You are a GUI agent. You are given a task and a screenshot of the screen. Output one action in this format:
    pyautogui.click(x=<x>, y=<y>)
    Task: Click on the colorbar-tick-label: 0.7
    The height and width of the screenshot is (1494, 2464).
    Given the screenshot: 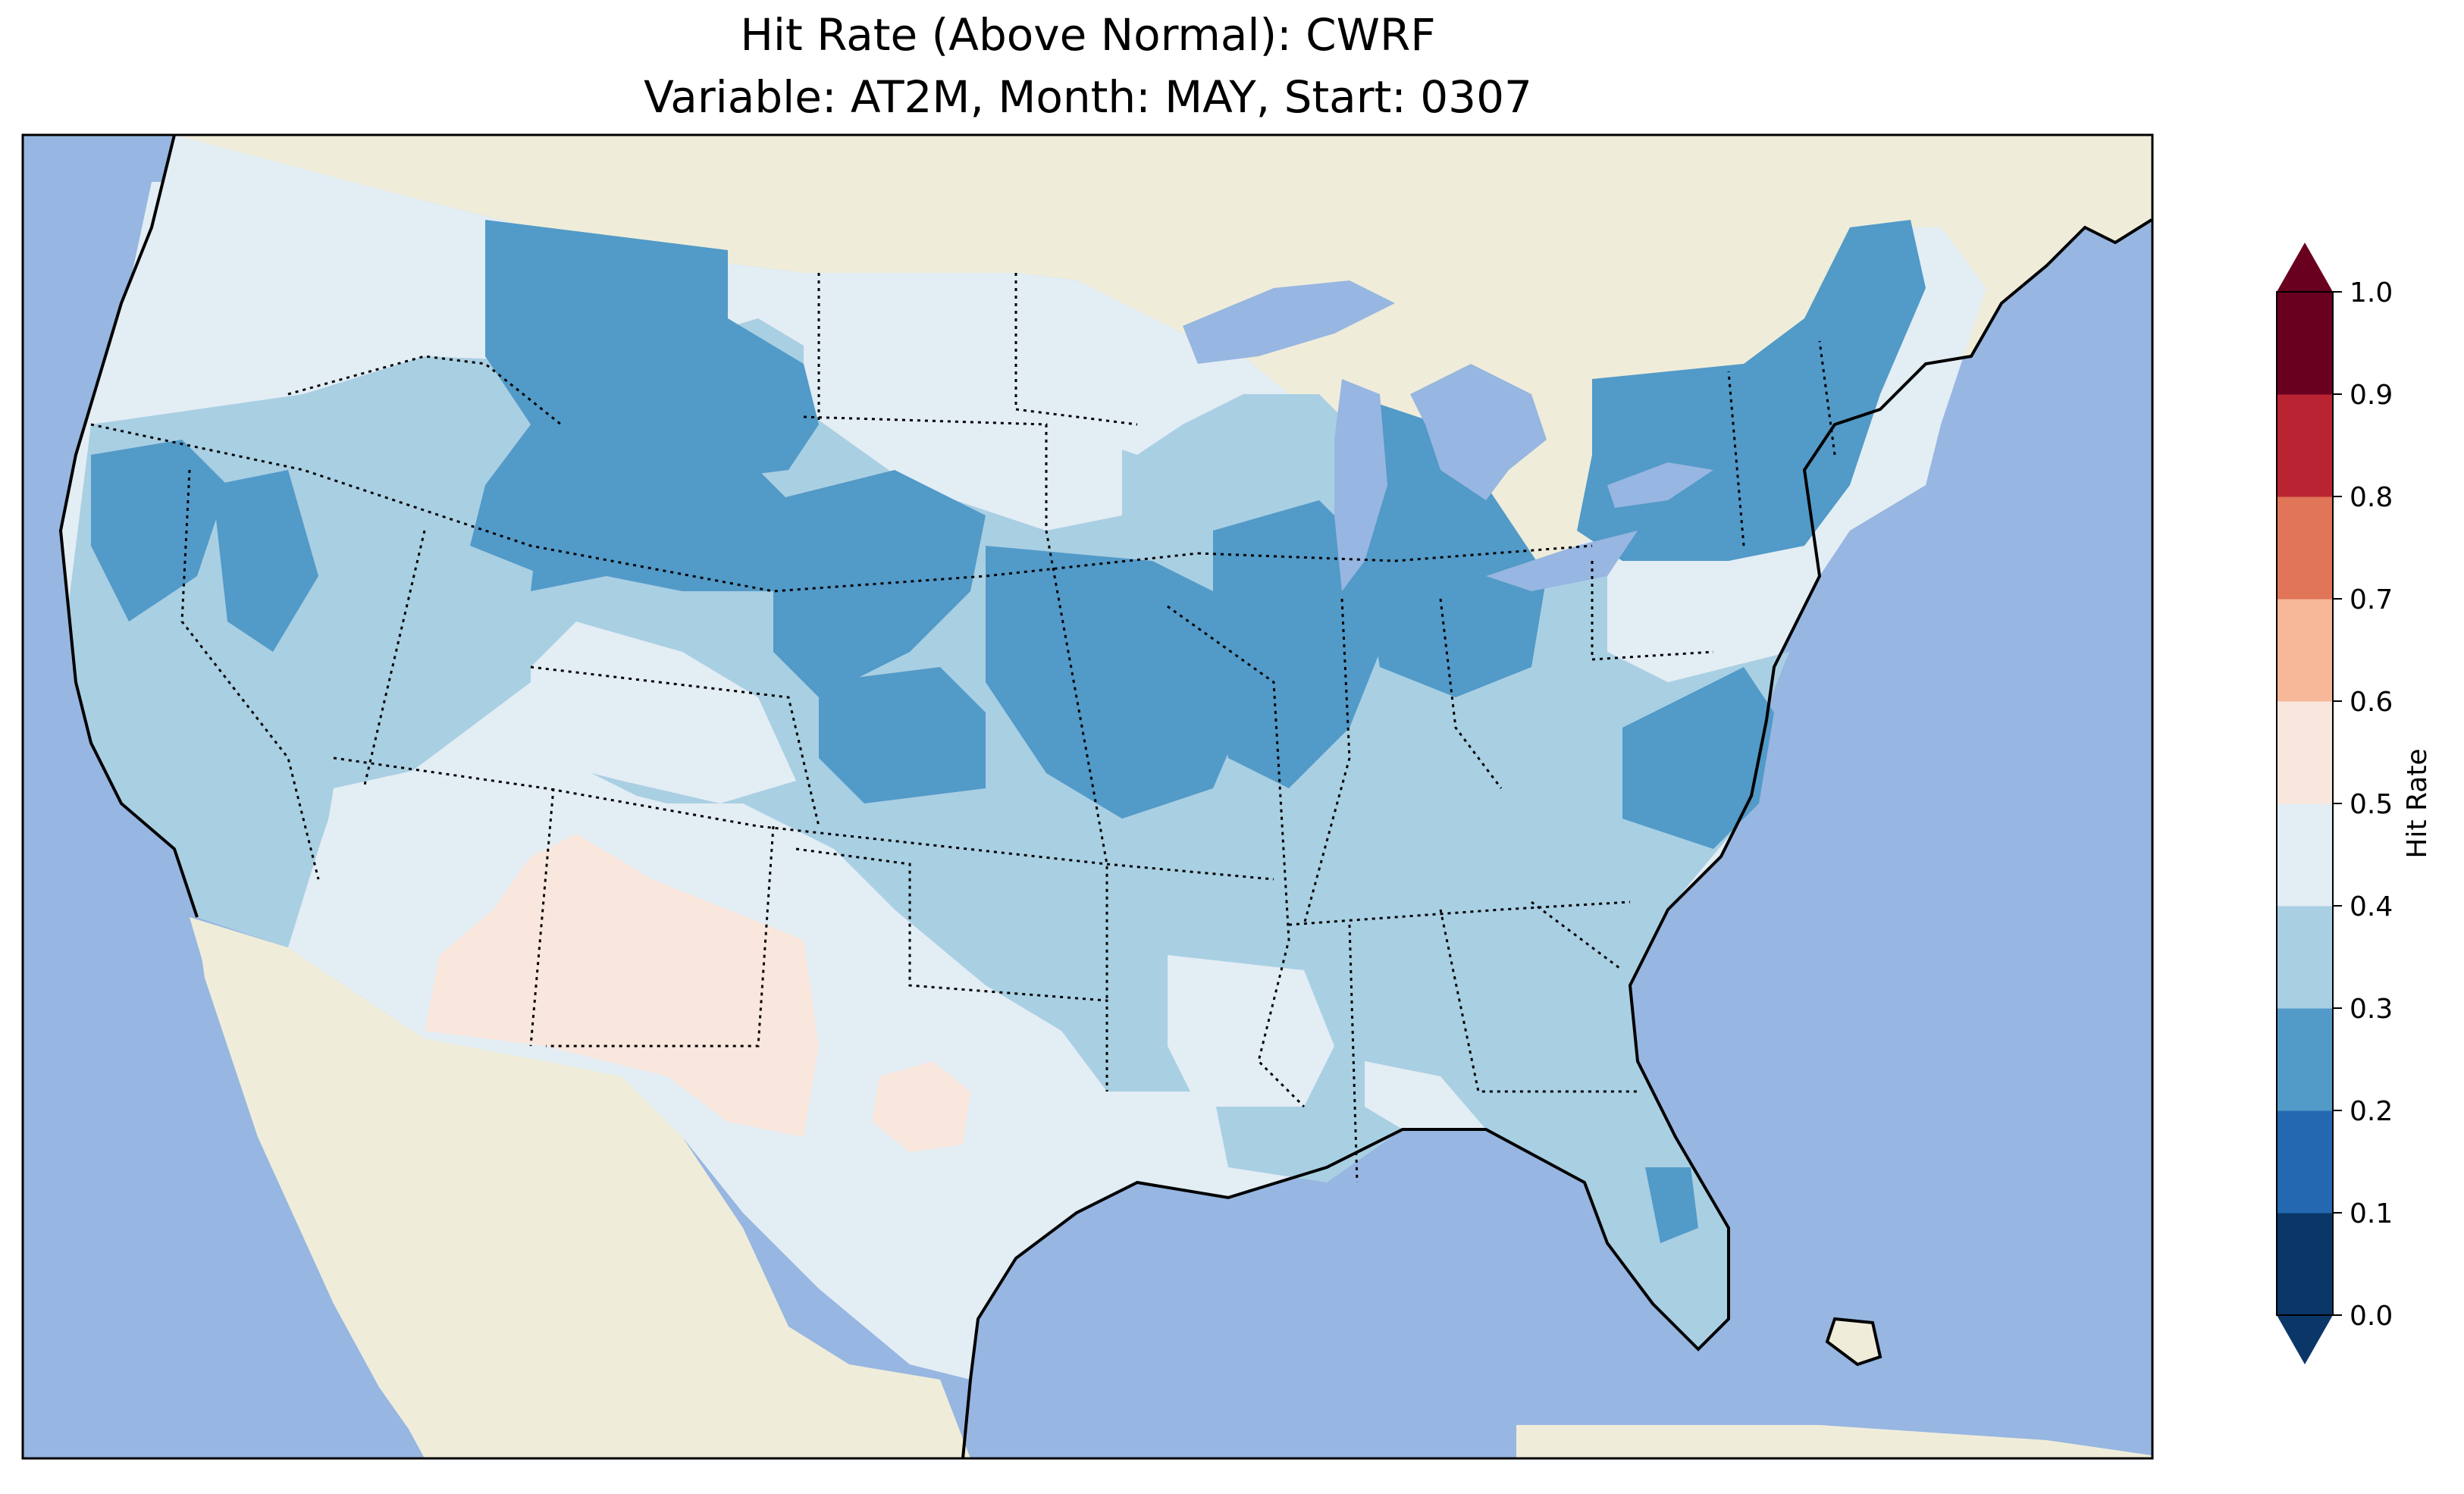 What is the action you would take?
    pyautogui.click(x=2371, y=599)
    